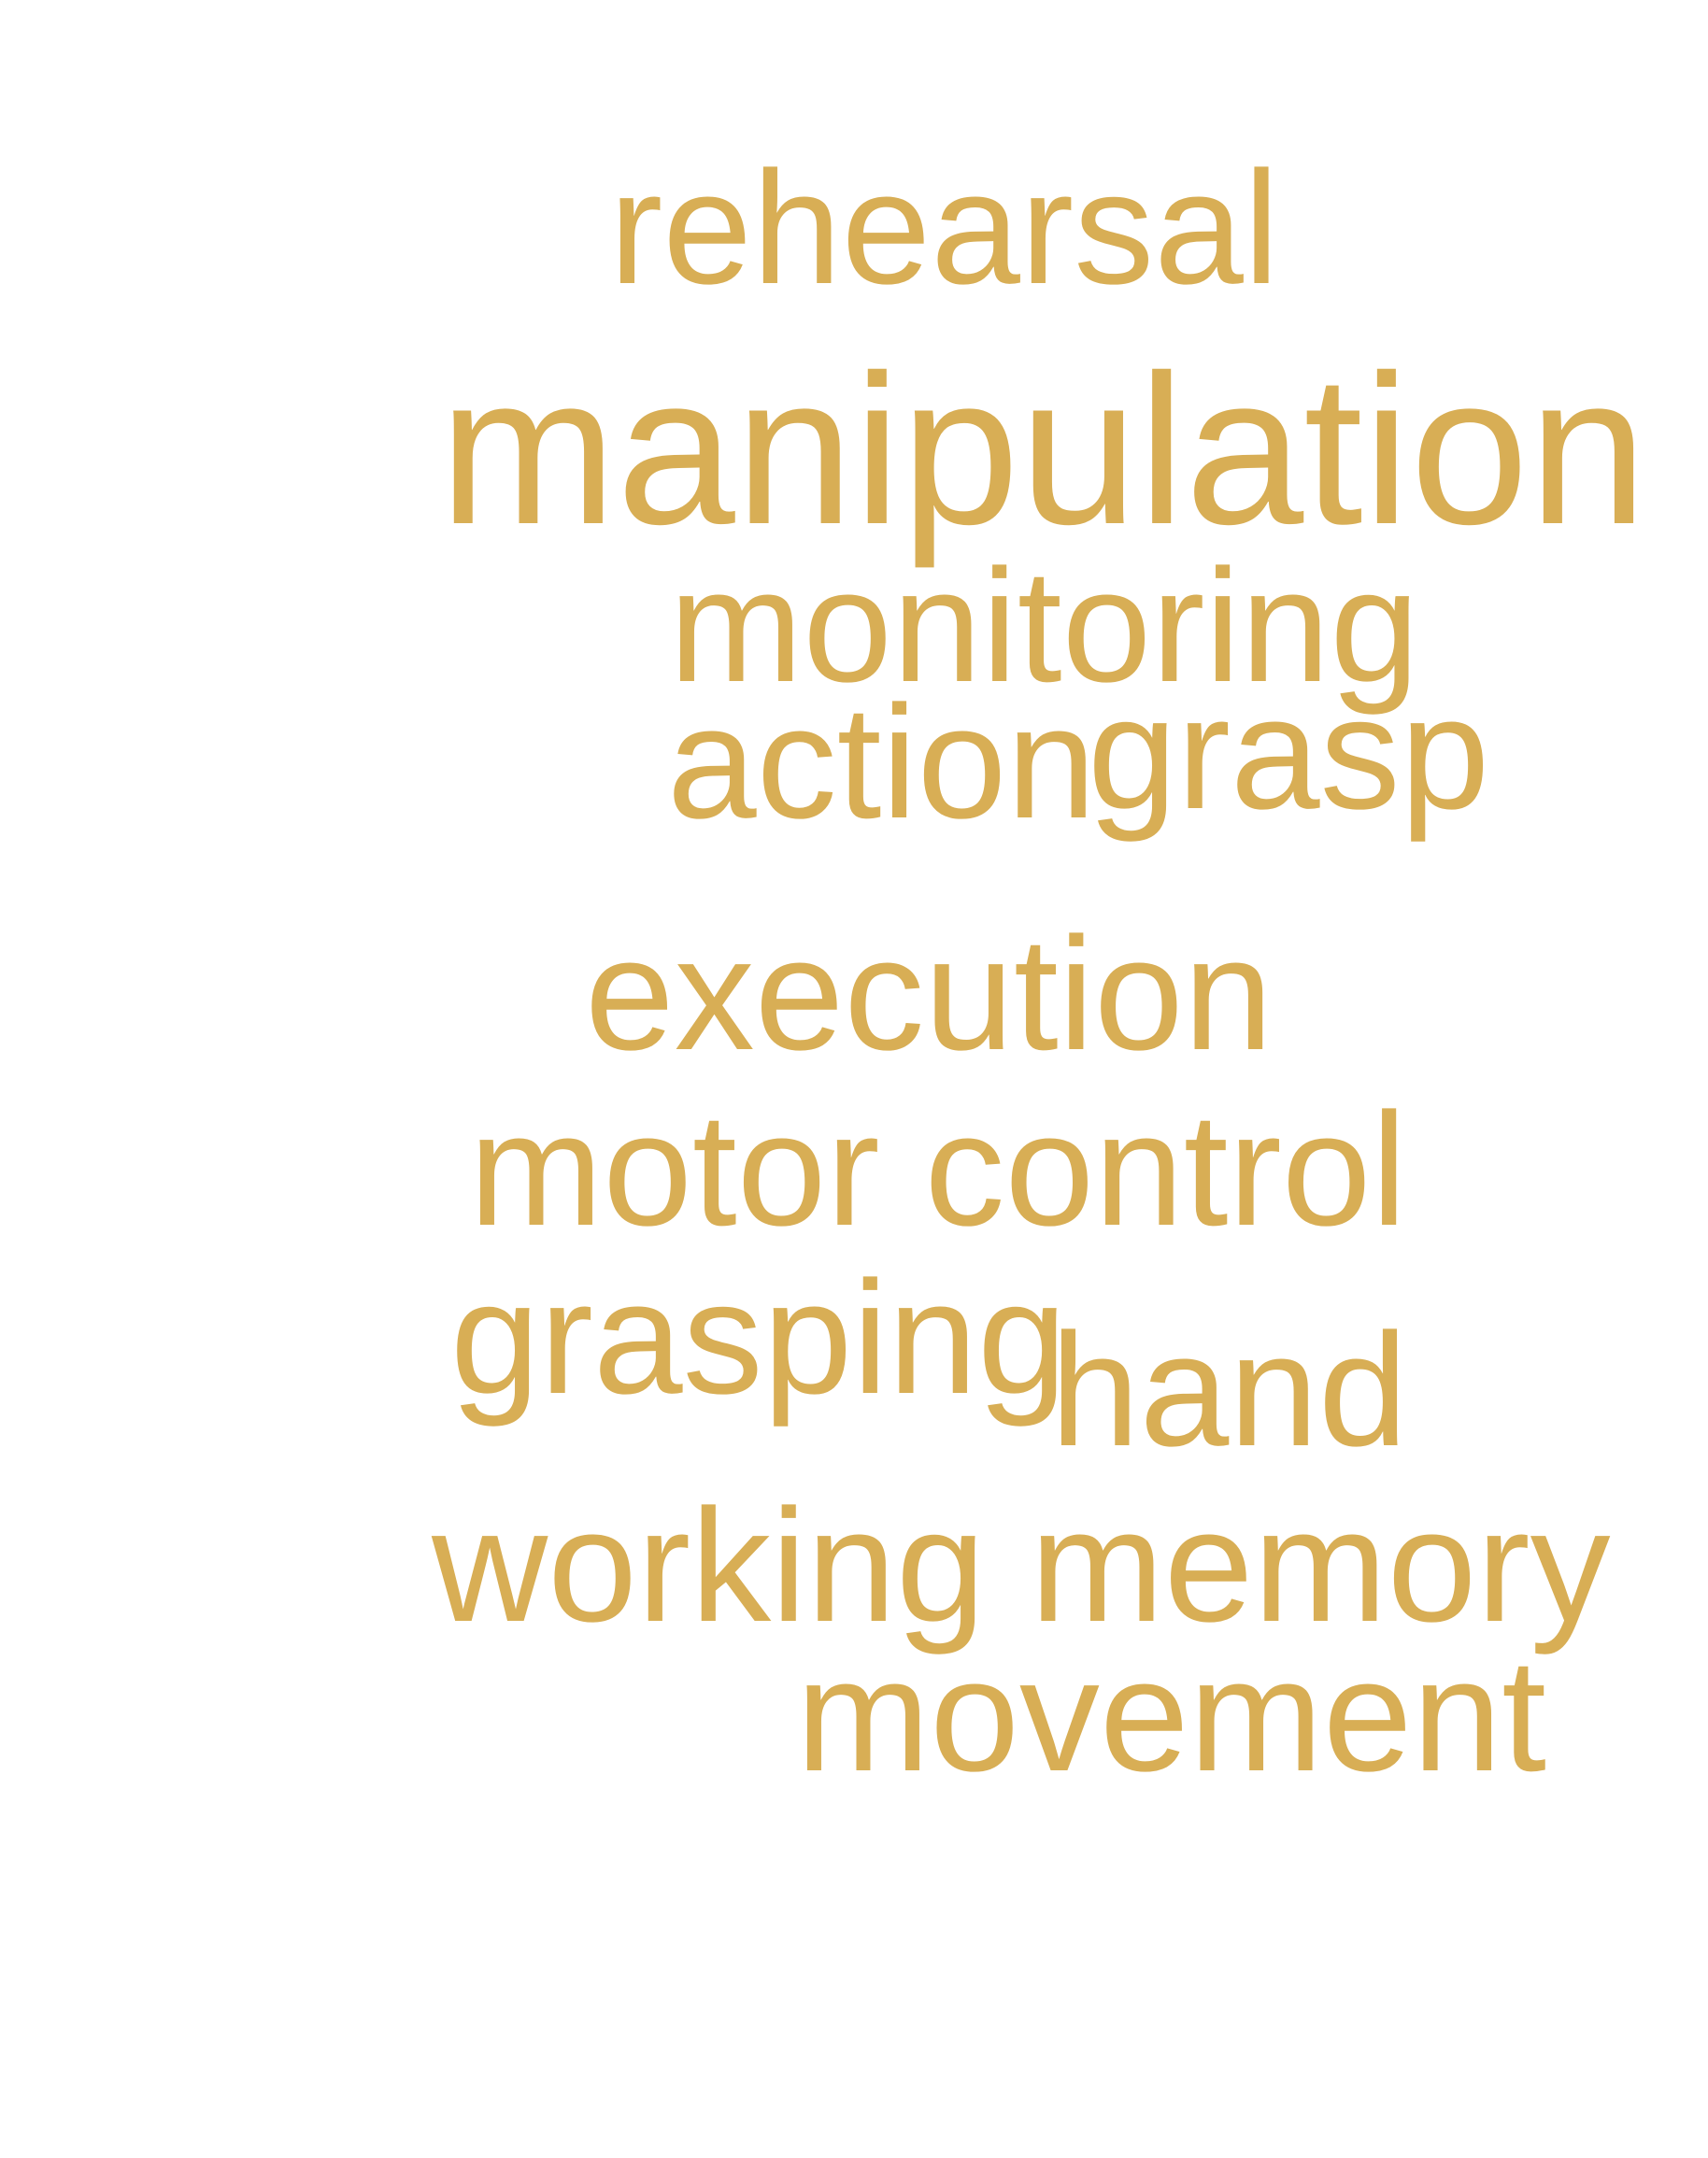  What do you see at coordinates (1043, 450) in the screenshot?
I see `word-manipulation: manipulation` at bounding box center [1043, 450].